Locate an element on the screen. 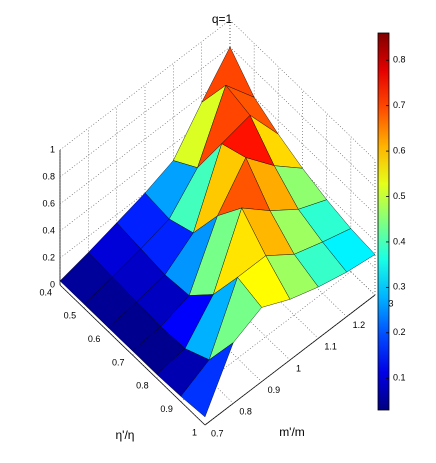  surface-patch is located at coordinates (207, 380).